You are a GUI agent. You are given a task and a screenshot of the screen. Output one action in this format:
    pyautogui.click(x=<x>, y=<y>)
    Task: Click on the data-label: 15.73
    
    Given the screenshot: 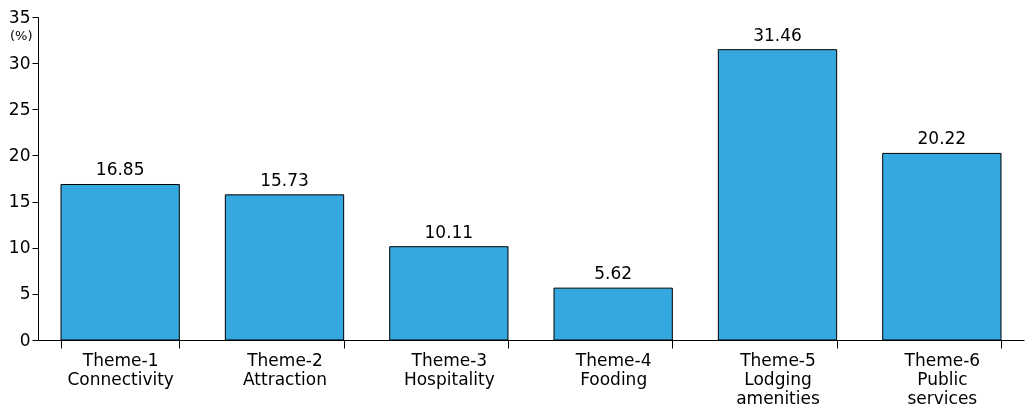 What is the action you would take?
    pyautogui.click(x=284, y=179)
    